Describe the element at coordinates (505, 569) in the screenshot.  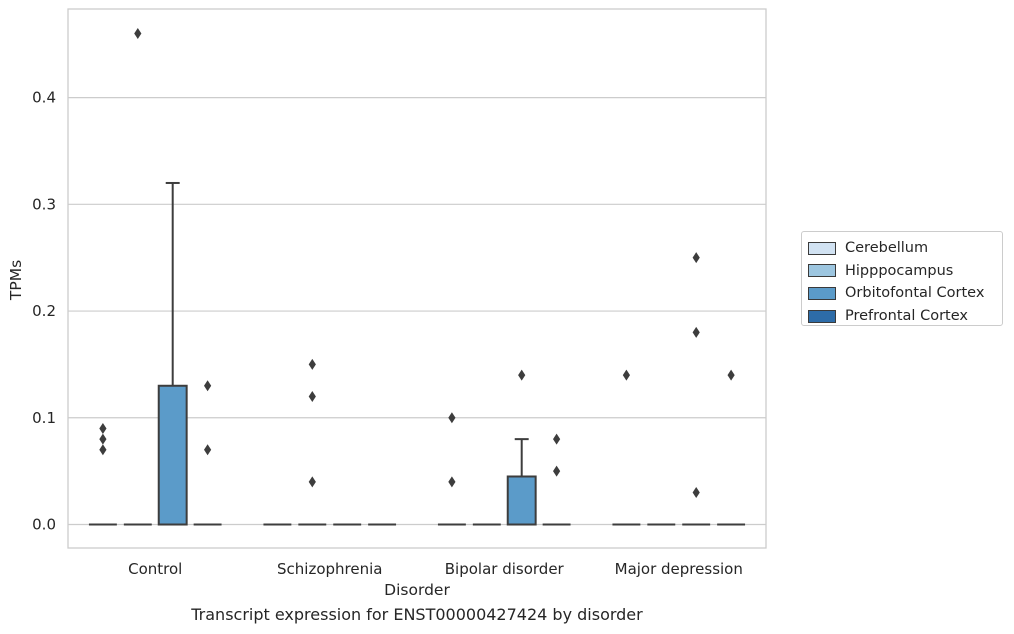
I see `x-tick-label: Bipolar disorder` at that location.